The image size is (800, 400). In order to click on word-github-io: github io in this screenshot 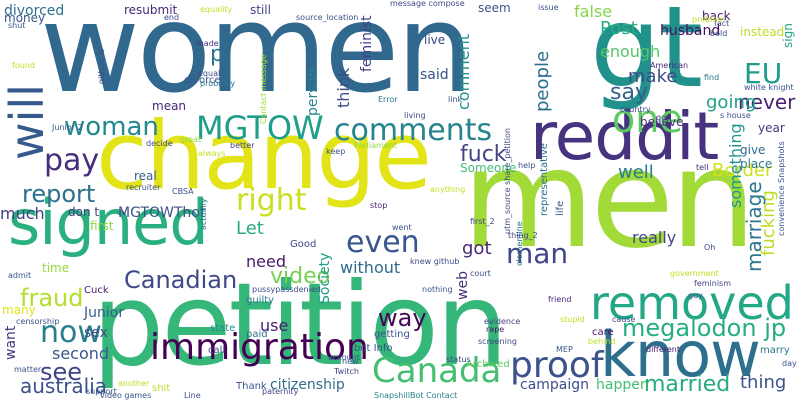, I will do `click(101, 66)`.